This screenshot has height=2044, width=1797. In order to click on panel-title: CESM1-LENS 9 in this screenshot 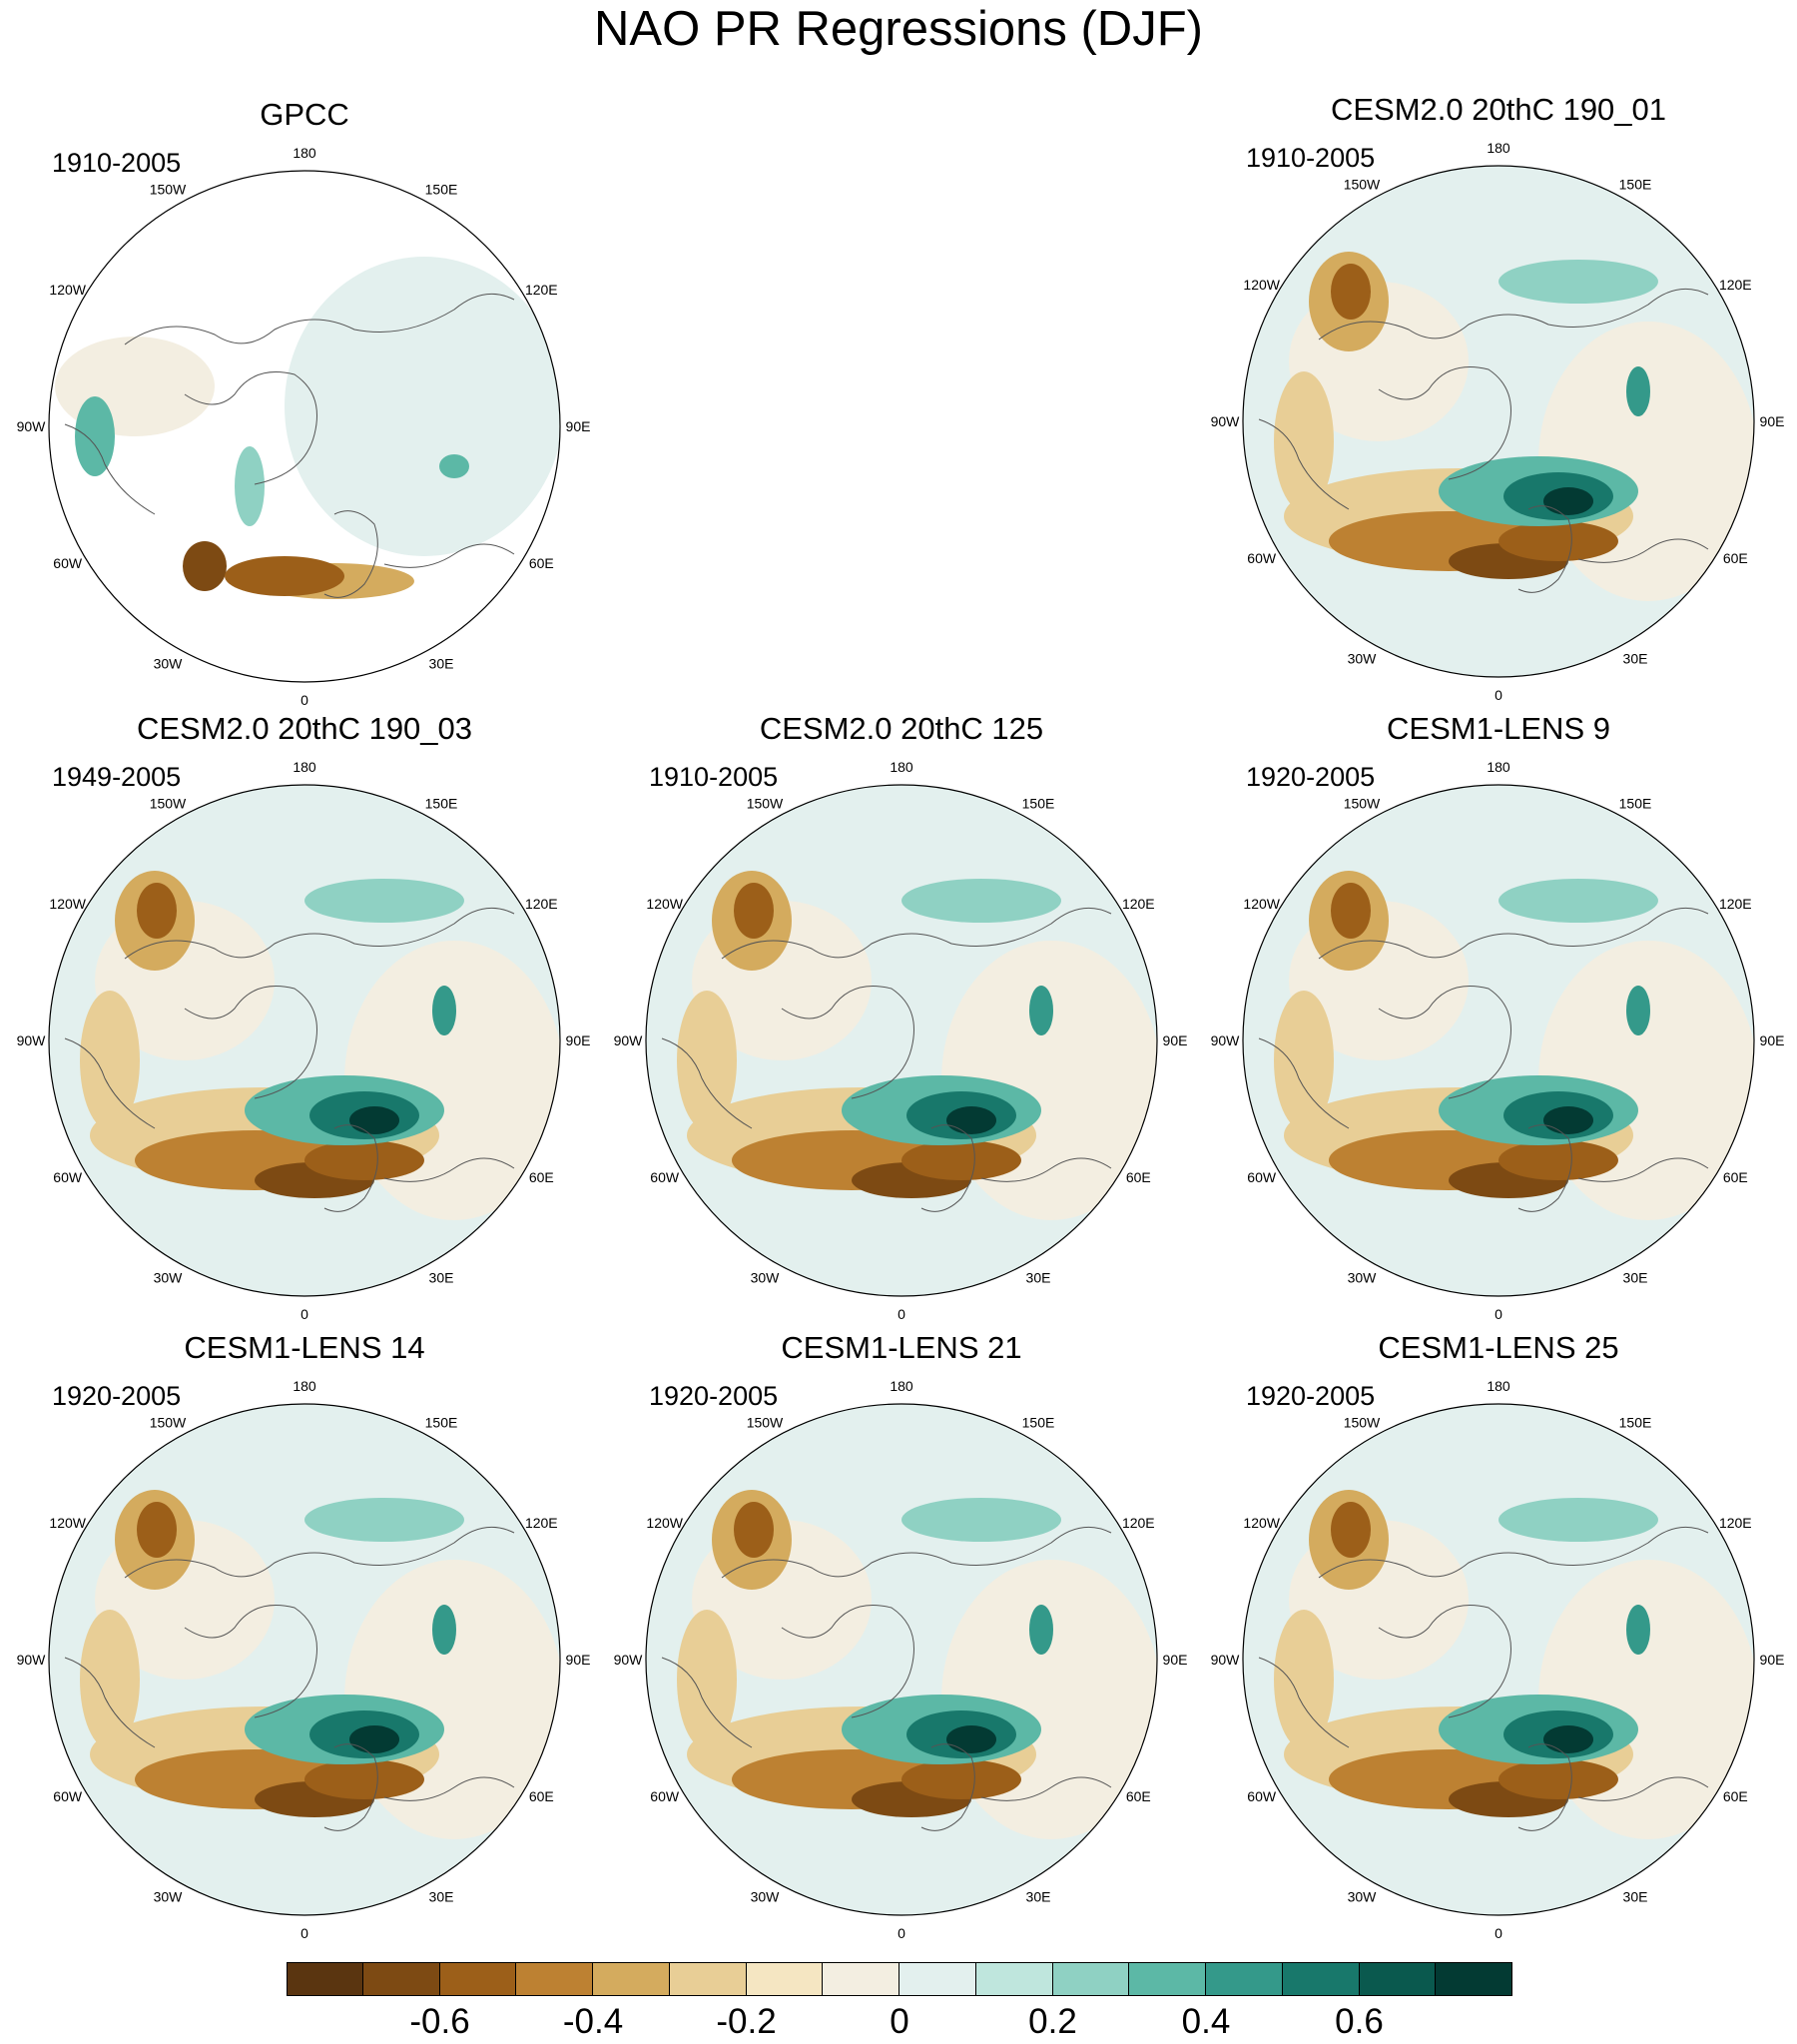, I will do `click(1498, 728)`.